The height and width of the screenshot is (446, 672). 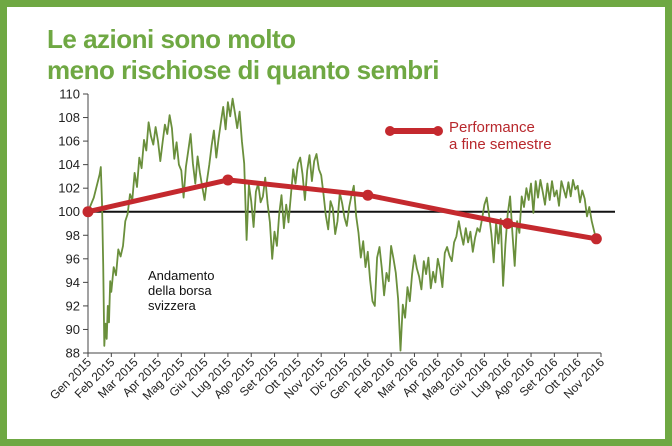 What do you see at coordinates (69, 117) in the screenshot?
I see `y-tick-label: 108` at bounding box center [69, 117].